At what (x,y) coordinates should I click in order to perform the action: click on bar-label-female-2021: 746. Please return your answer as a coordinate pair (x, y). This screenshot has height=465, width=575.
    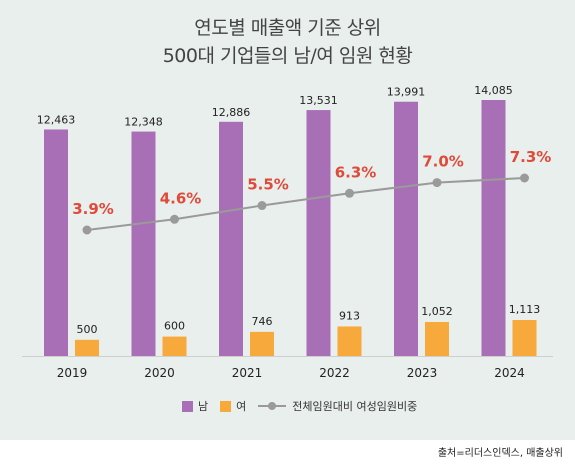
    Looking at the image, I should click on (262, 321).